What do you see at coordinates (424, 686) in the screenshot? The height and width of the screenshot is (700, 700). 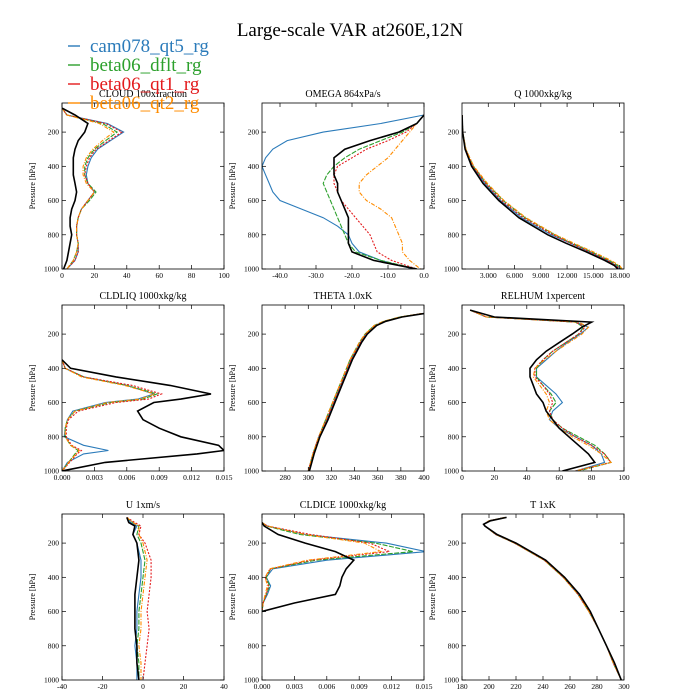 I see `x-tick-label: 0.015` at bounding box center [424, 686].